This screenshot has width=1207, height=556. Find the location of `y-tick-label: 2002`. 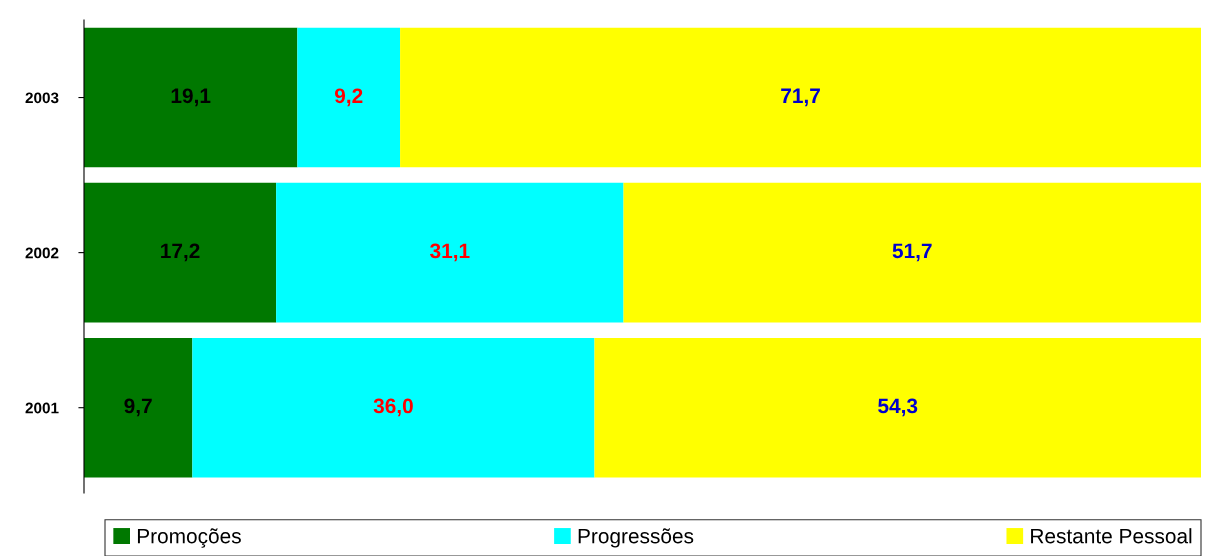

y-tick-label: 2002 is located at coordinates (42, 253).